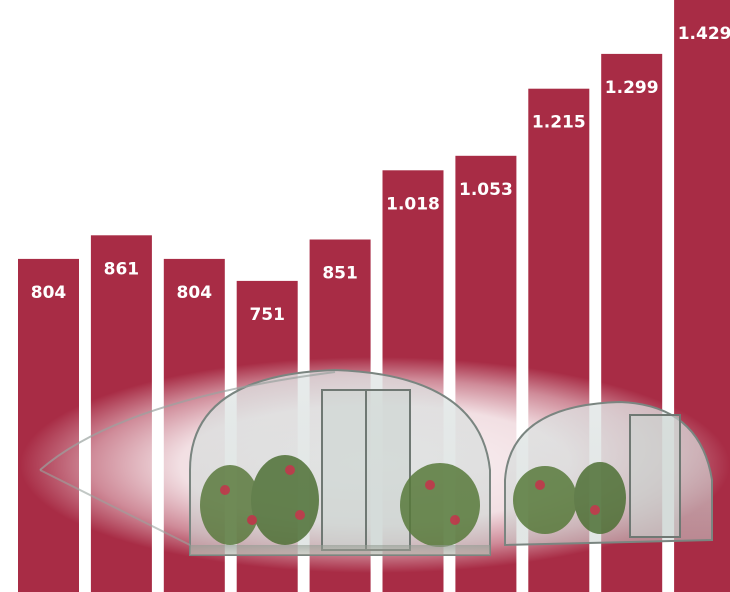 The image size is (730, 592). I want to click on bar-value-label-2: 861, so click(122, 269).